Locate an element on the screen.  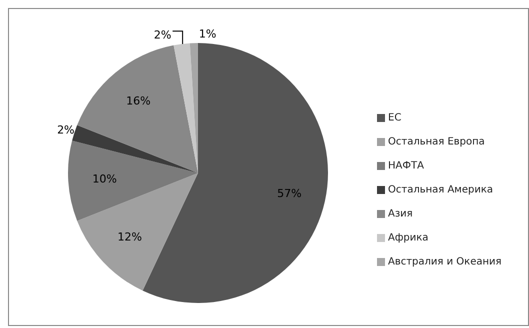
data-label: 16% is located at coordinates (138, 101).